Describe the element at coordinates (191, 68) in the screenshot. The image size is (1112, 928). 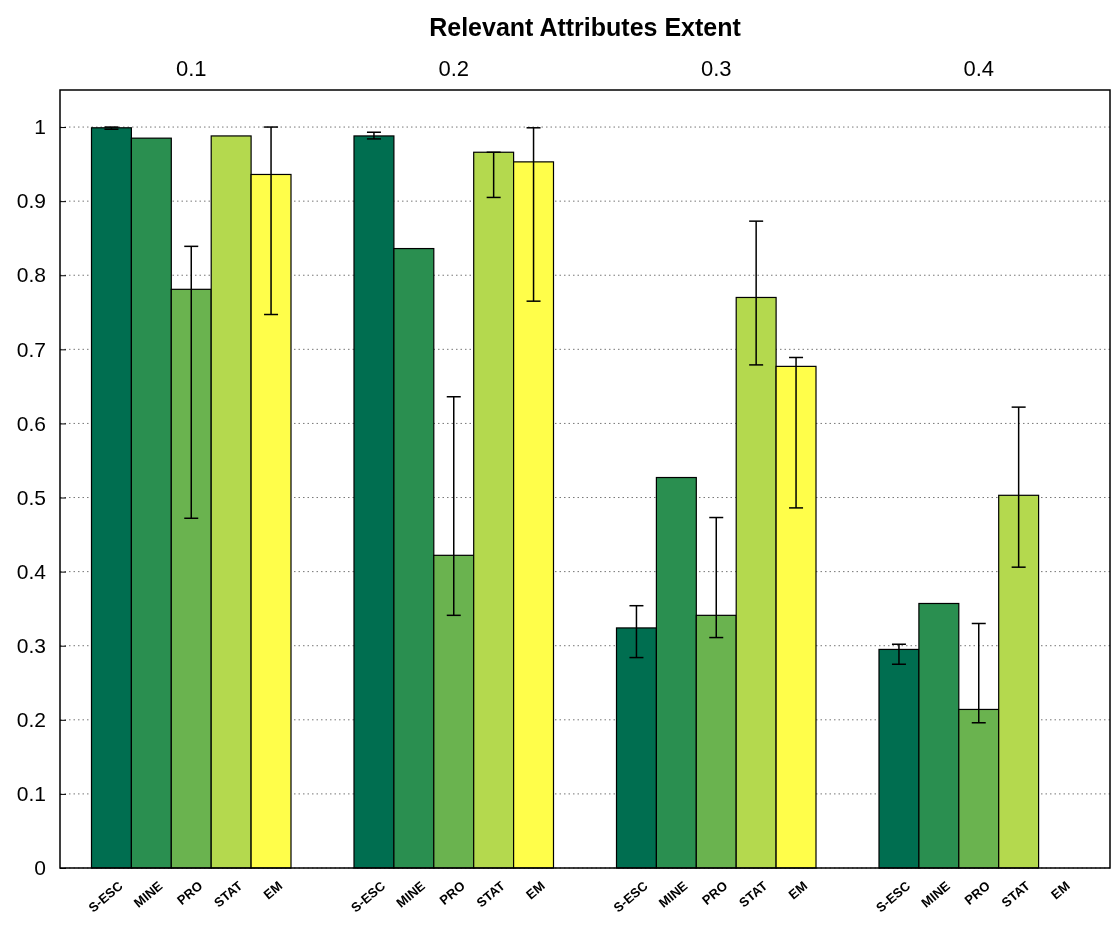
I see `x-tick-label: 0.1` at that location.